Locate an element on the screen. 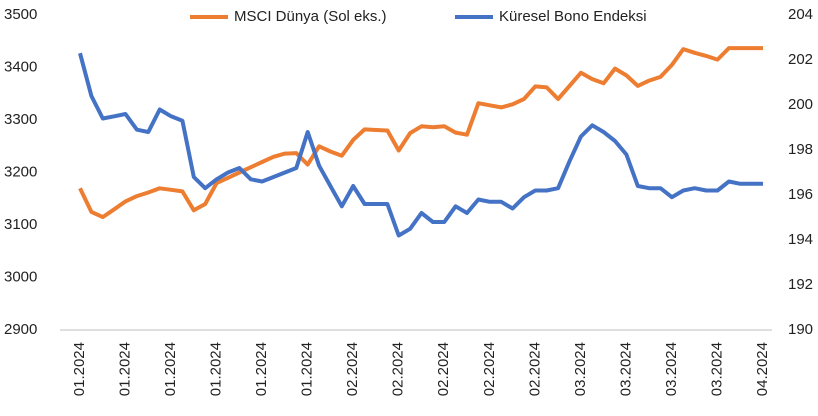  legend-label: MSCI Dünya (Sol eks.) is located at coordinates (310, 16).